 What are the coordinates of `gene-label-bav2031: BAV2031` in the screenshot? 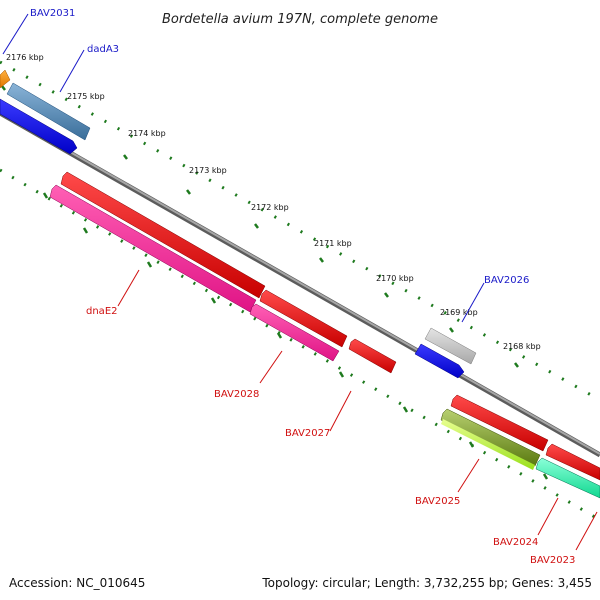 It's located at (52, 13).